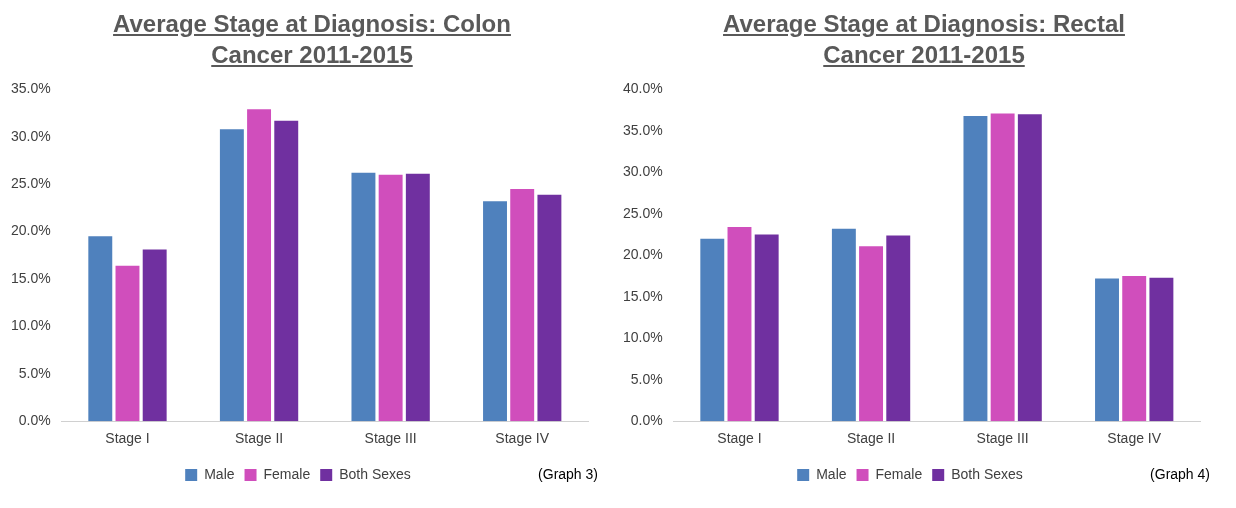  Describe the element at coordinates (1180, 473) in the screenshot. I see `text: (Graph 4)` at that location.